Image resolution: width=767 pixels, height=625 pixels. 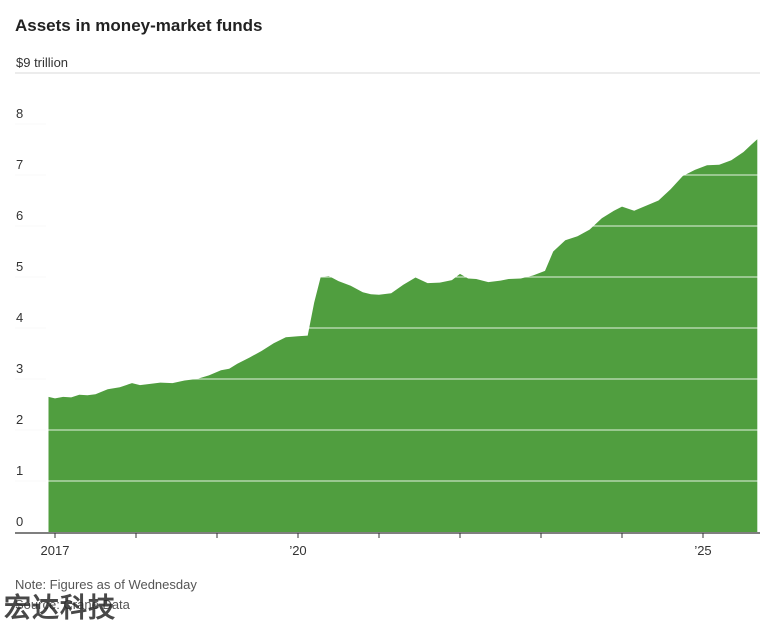 I want to click on x-tick-label-2020: ’20, so click(x=297, y=550).